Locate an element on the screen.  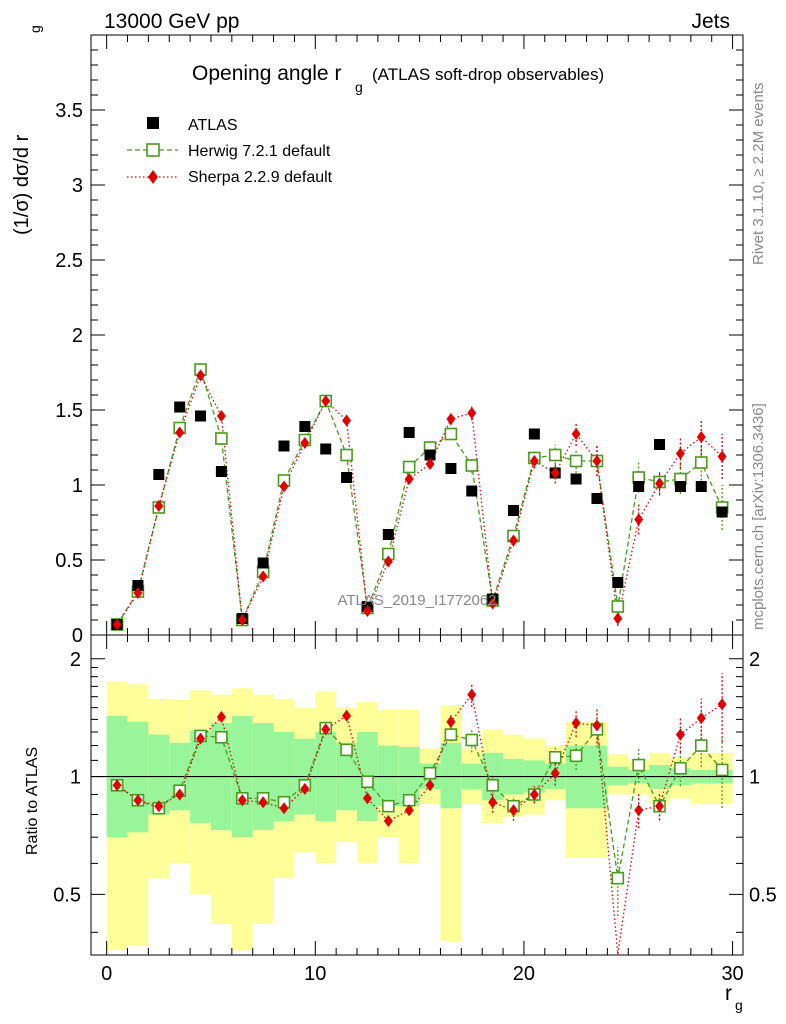
legend-label-sherpa: Sherpa 2.2.9 default is located at coordinates (260, 177).